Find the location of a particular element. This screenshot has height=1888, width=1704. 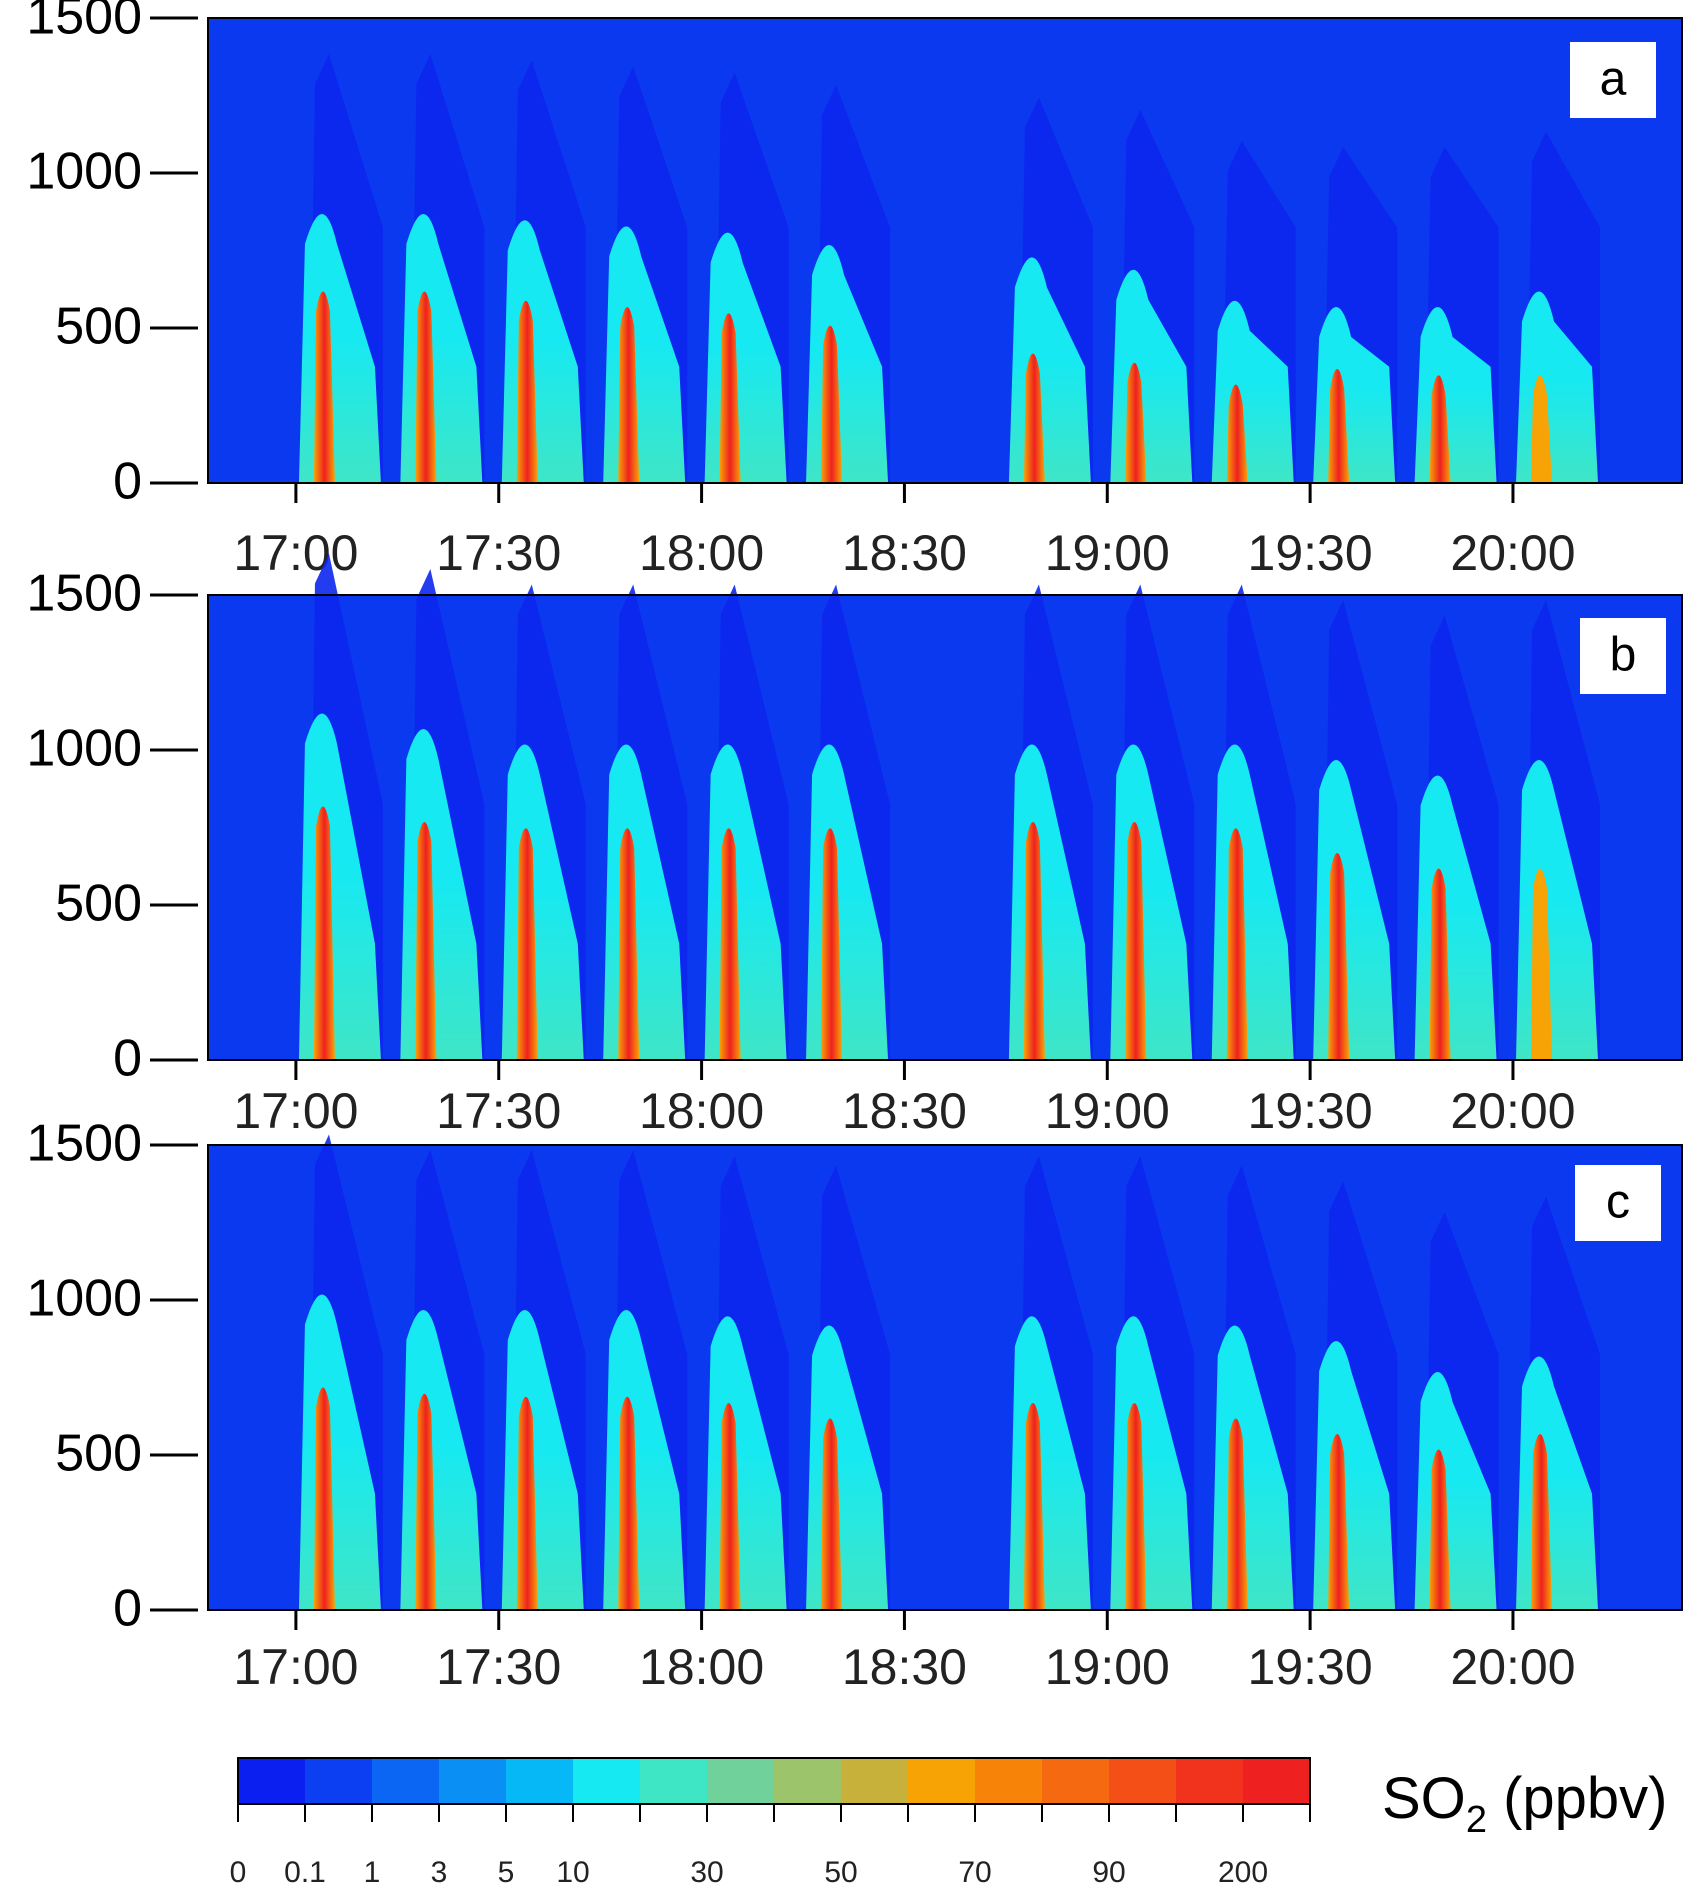

colorbar-title-unit: (ppbv) is located at coordinates (1577, 1798).